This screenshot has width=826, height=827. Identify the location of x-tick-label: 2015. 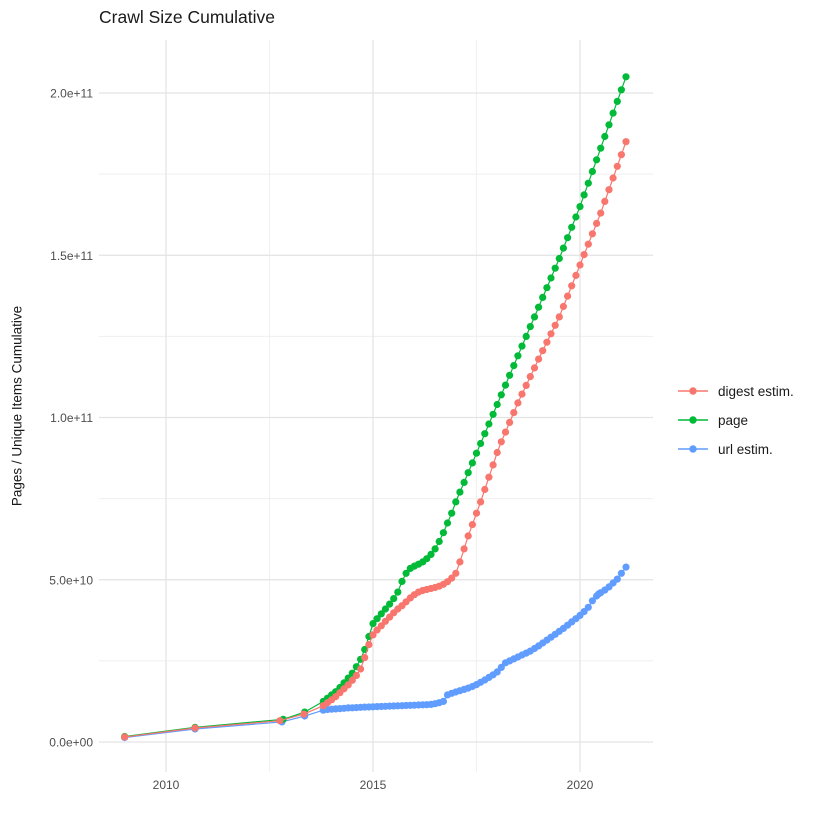
(373, 785).